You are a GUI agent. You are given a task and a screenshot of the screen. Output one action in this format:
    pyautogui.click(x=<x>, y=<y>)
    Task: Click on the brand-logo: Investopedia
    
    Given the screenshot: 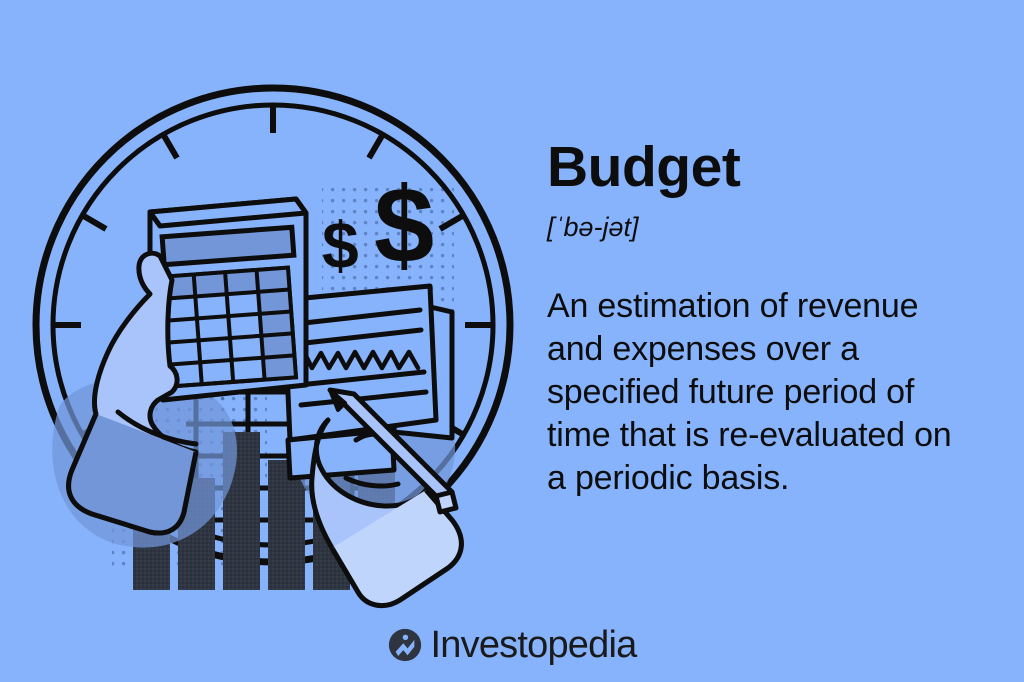 What is the action you would take?
    pyautogui.click(x=512, y=645)
    